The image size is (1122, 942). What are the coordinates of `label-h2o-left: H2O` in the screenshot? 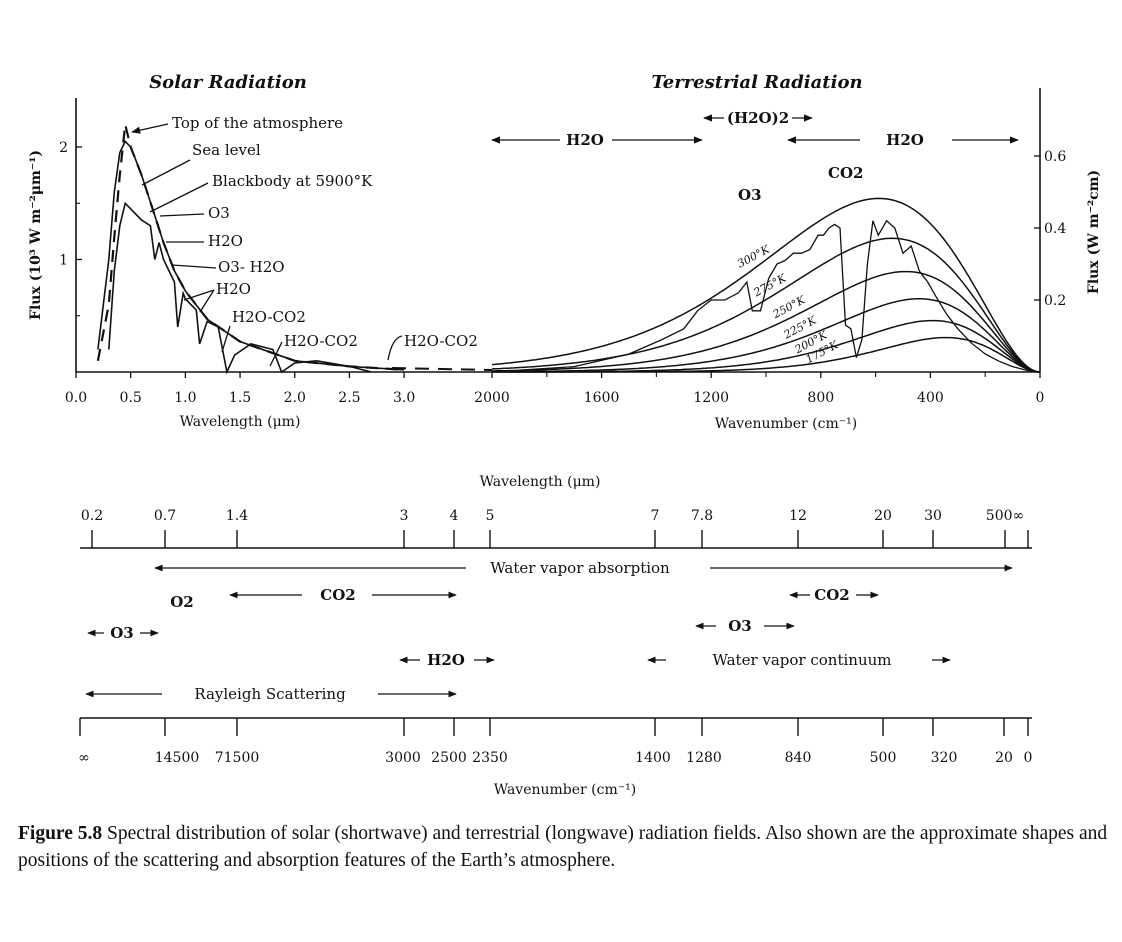 It's located at (585, 140).